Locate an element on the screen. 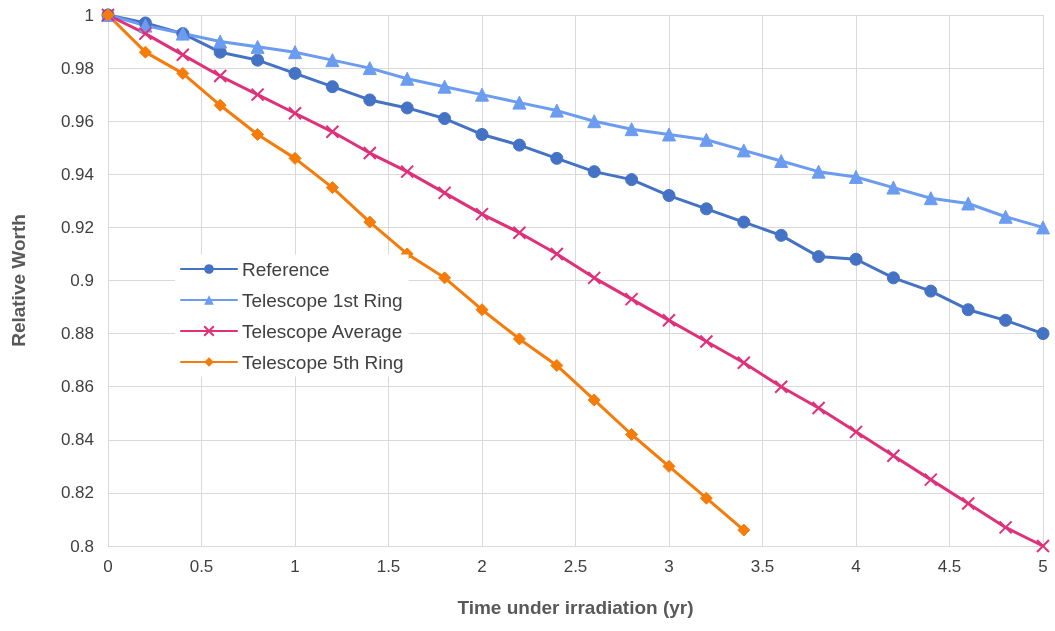 The height and width of the screenshot is (631, 1055). y-tick-label: 0.82 is located at coordinates (77, 493).